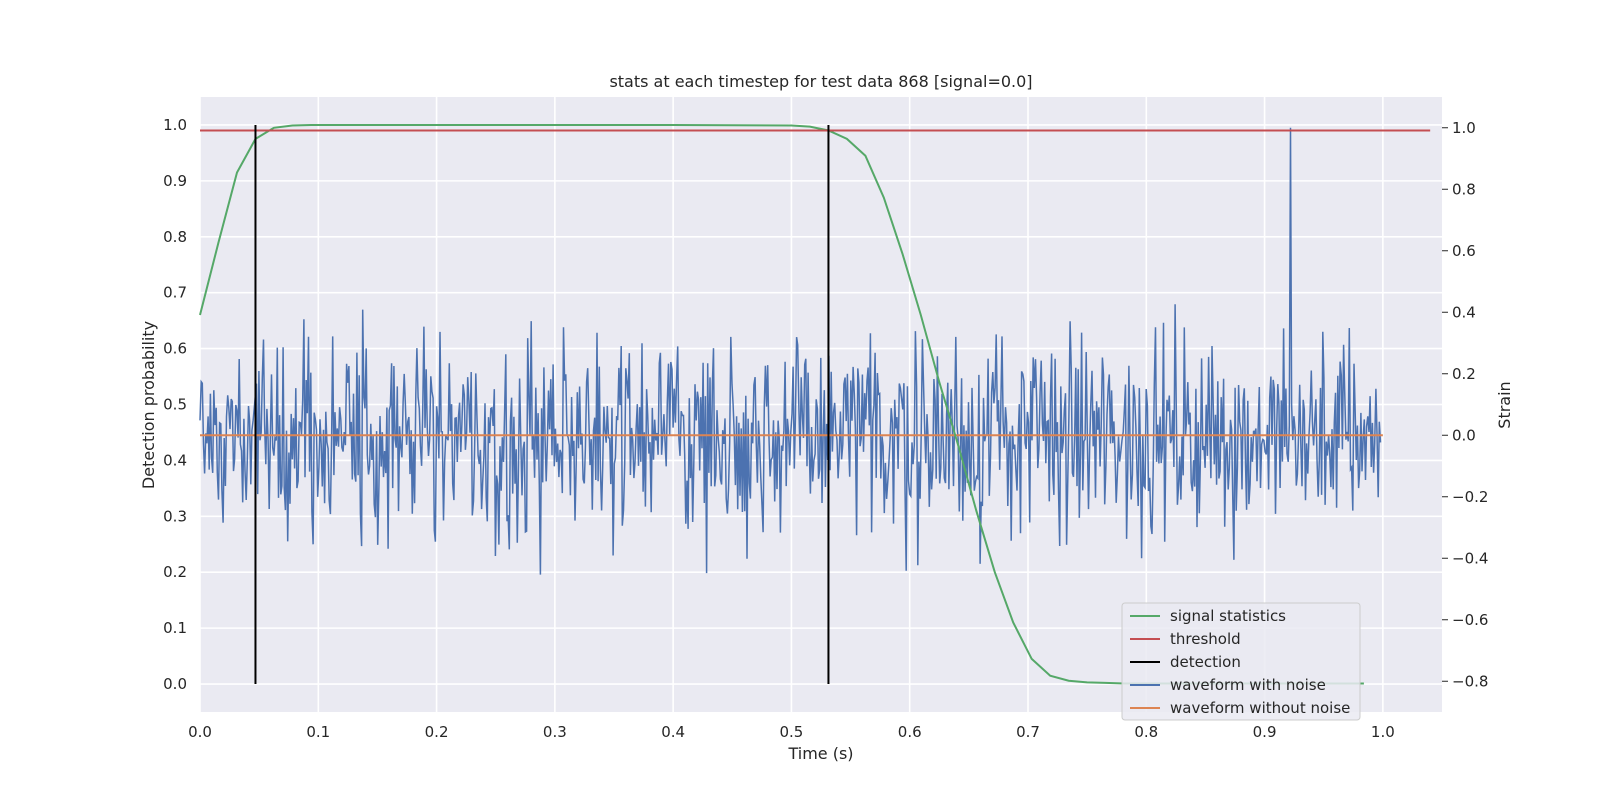 Image resolution: width=1600 pixels, height=800 pixels. I want to click on y2-tick-label: 0.0, so click(1464, 435).